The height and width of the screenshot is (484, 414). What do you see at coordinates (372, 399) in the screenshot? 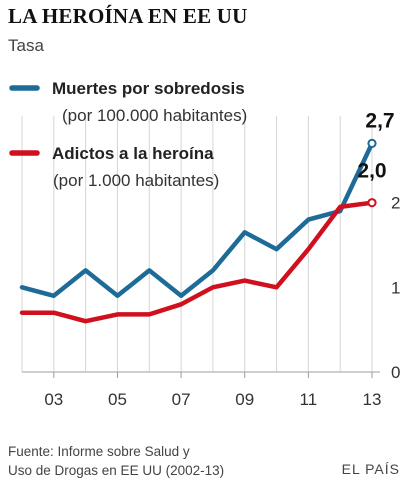
I see `x-tick-label-2013: 13` at bounding box center [372, 399].